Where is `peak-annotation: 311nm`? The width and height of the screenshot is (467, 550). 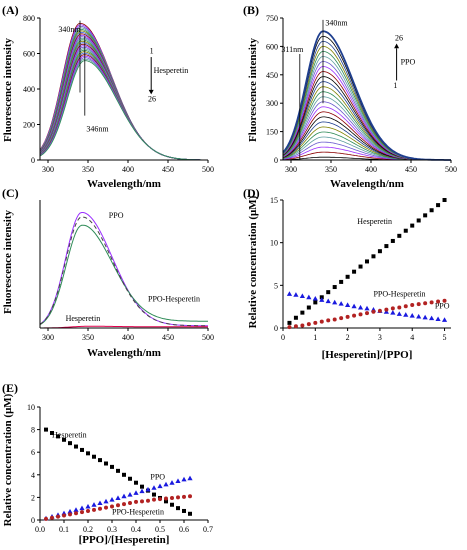 peak-annotation: 311nm is located at coordinates (292, 49).